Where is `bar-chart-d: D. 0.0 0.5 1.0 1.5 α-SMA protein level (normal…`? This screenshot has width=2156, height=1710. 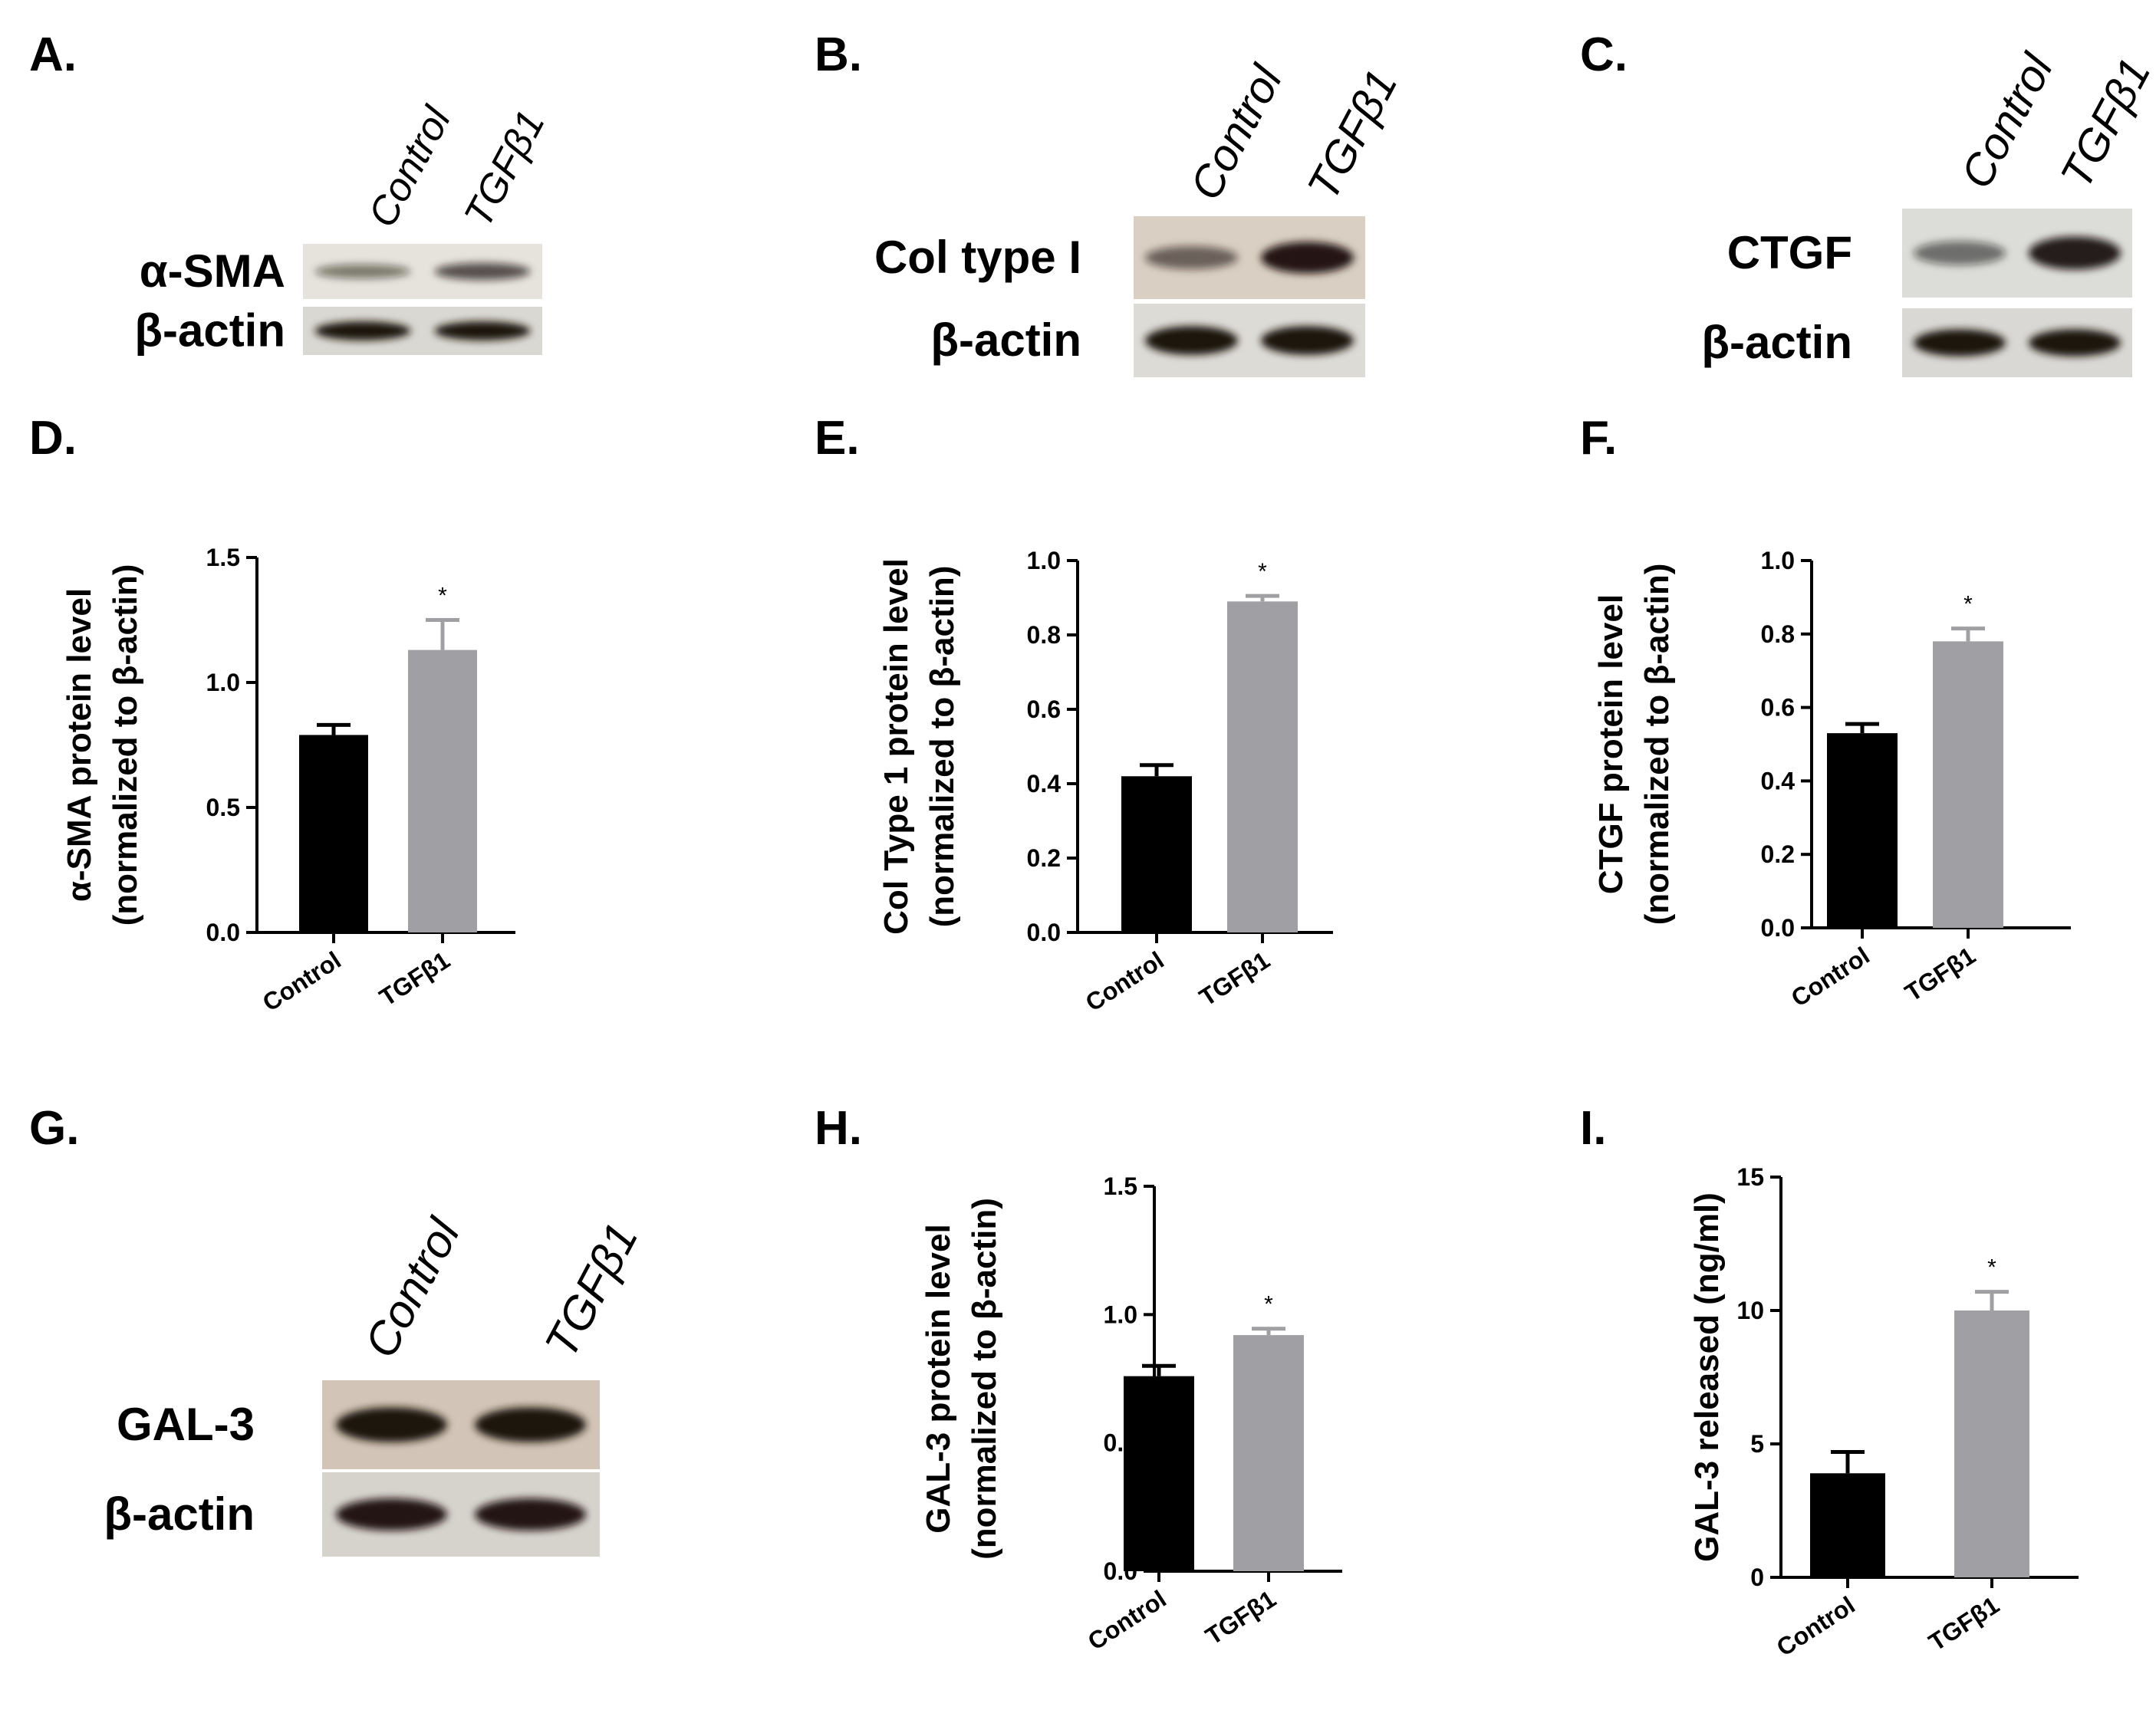
bar-chart-d: D. 0.0 0.5 1.0 1.5 α-SMA protein level (normal… is located at coordinates (272, 714).